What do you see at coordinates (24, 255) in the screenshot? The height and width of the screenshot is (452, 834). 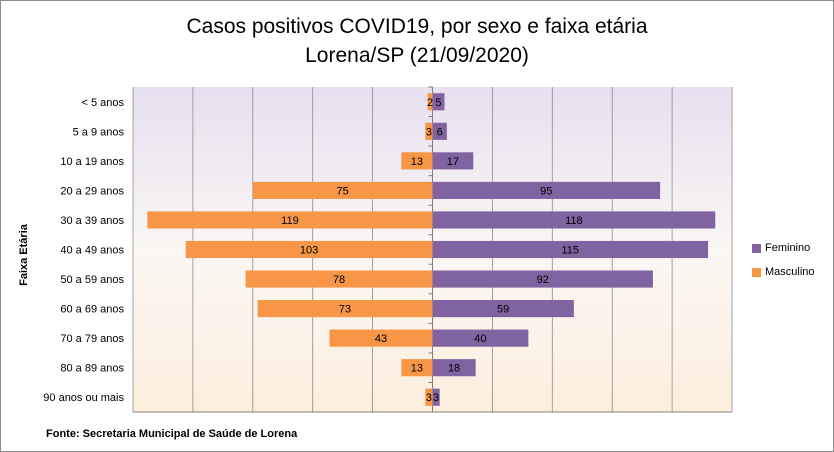 I see `y-axis-label: Faixa Etária` at bounding box center [24, 255].